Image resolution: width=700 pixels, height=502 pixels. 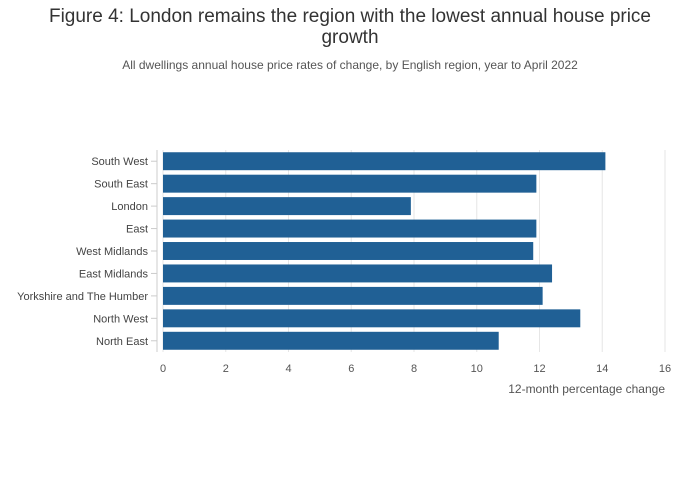 I want to click on category-label: East, so click(x=137, y=230).